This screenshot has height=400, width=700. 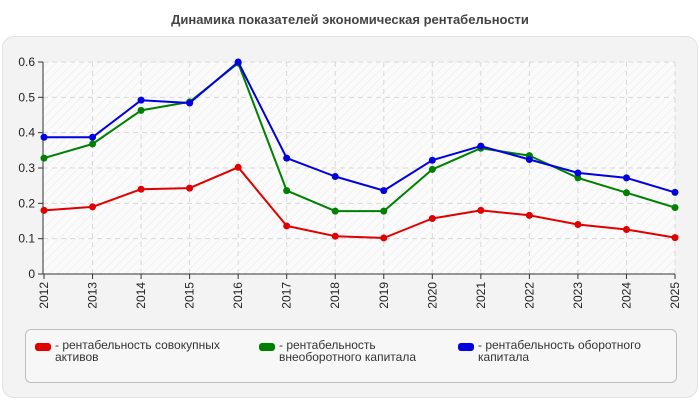 I want to click on x-tick-label: 2018, so click(x=335, y=295).